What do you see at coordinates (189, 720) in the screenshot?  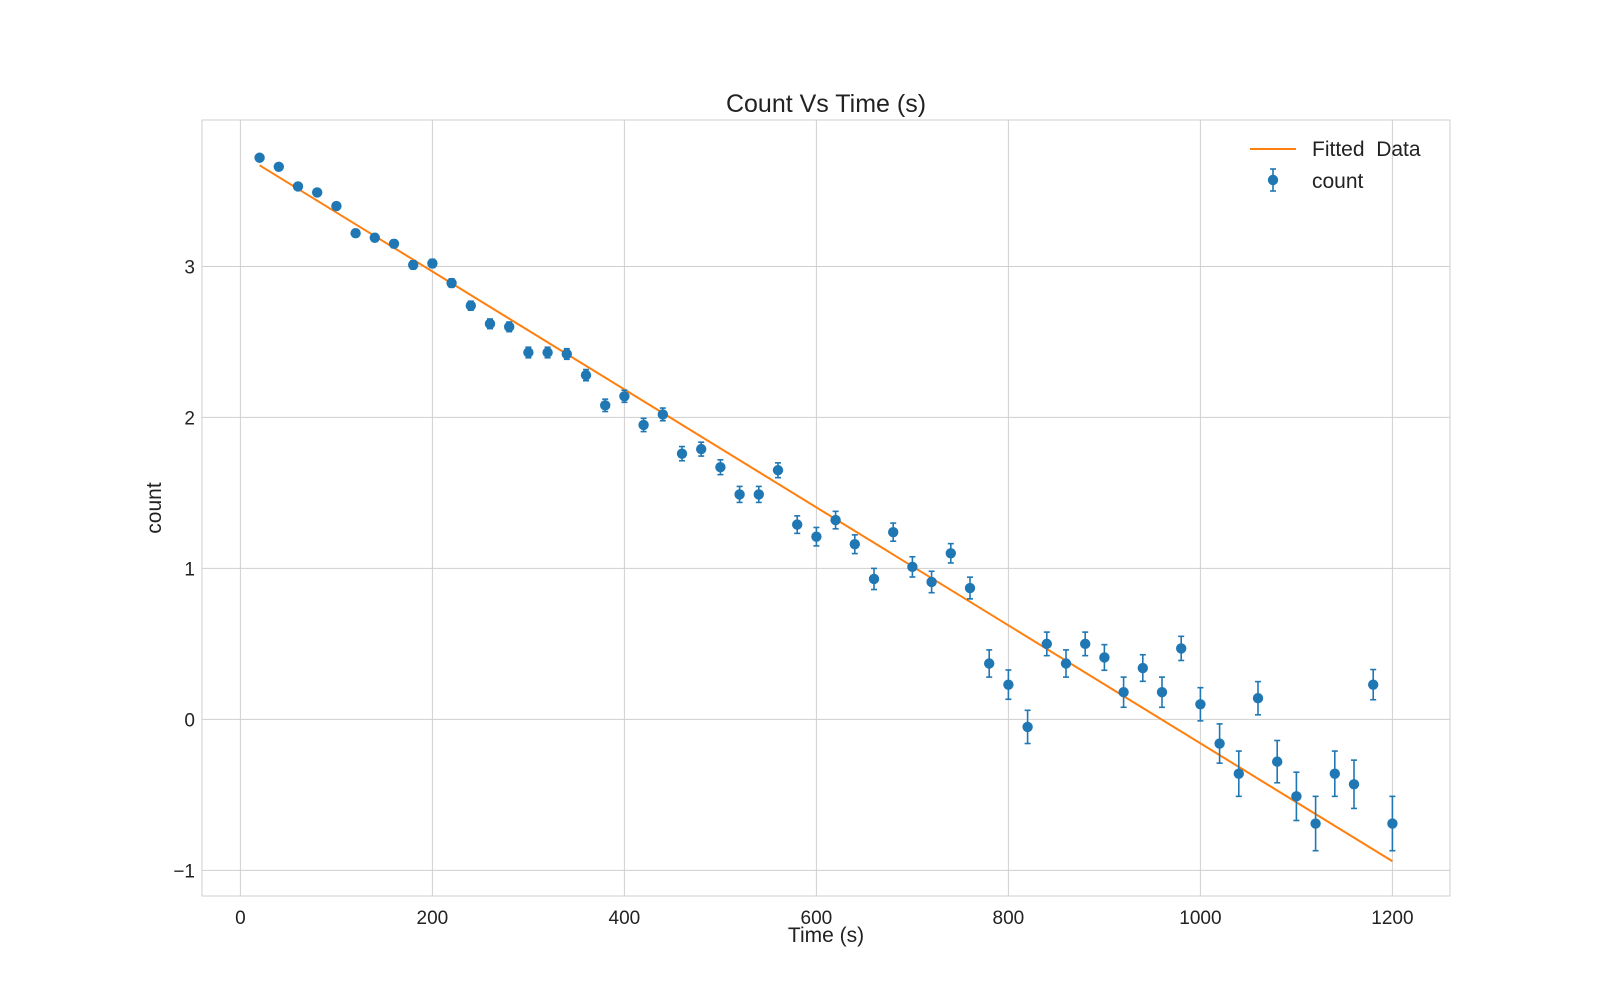 I see `y-tick-label: 0` at bounding box center [189, 720].